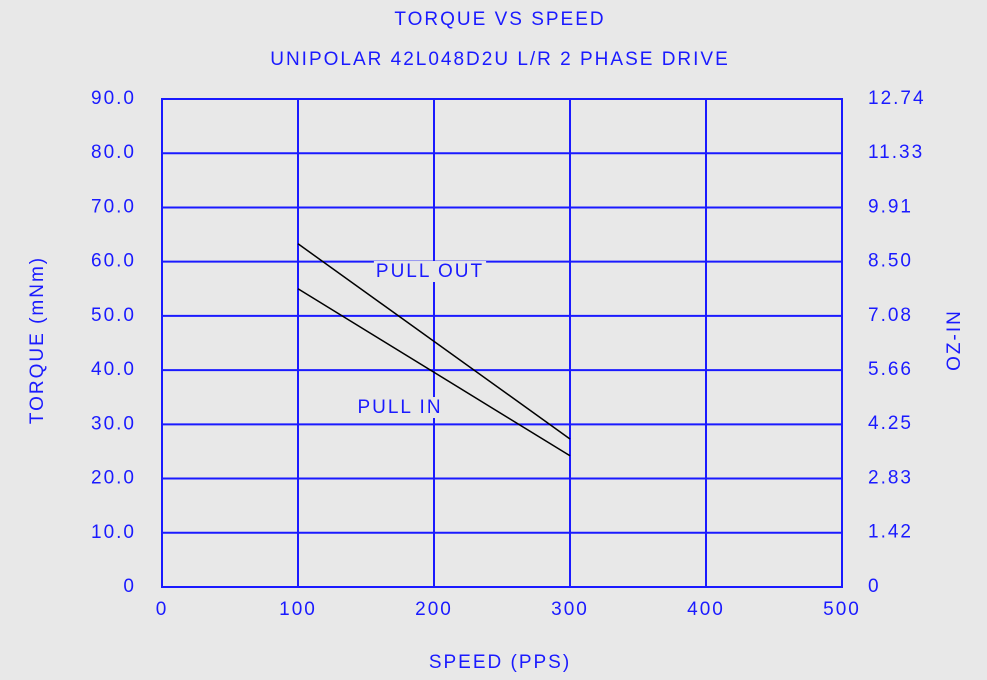  Describe the element at coordinates (113, 369) in the screenshot. I see `y-tick-label: 40.0` at that location.